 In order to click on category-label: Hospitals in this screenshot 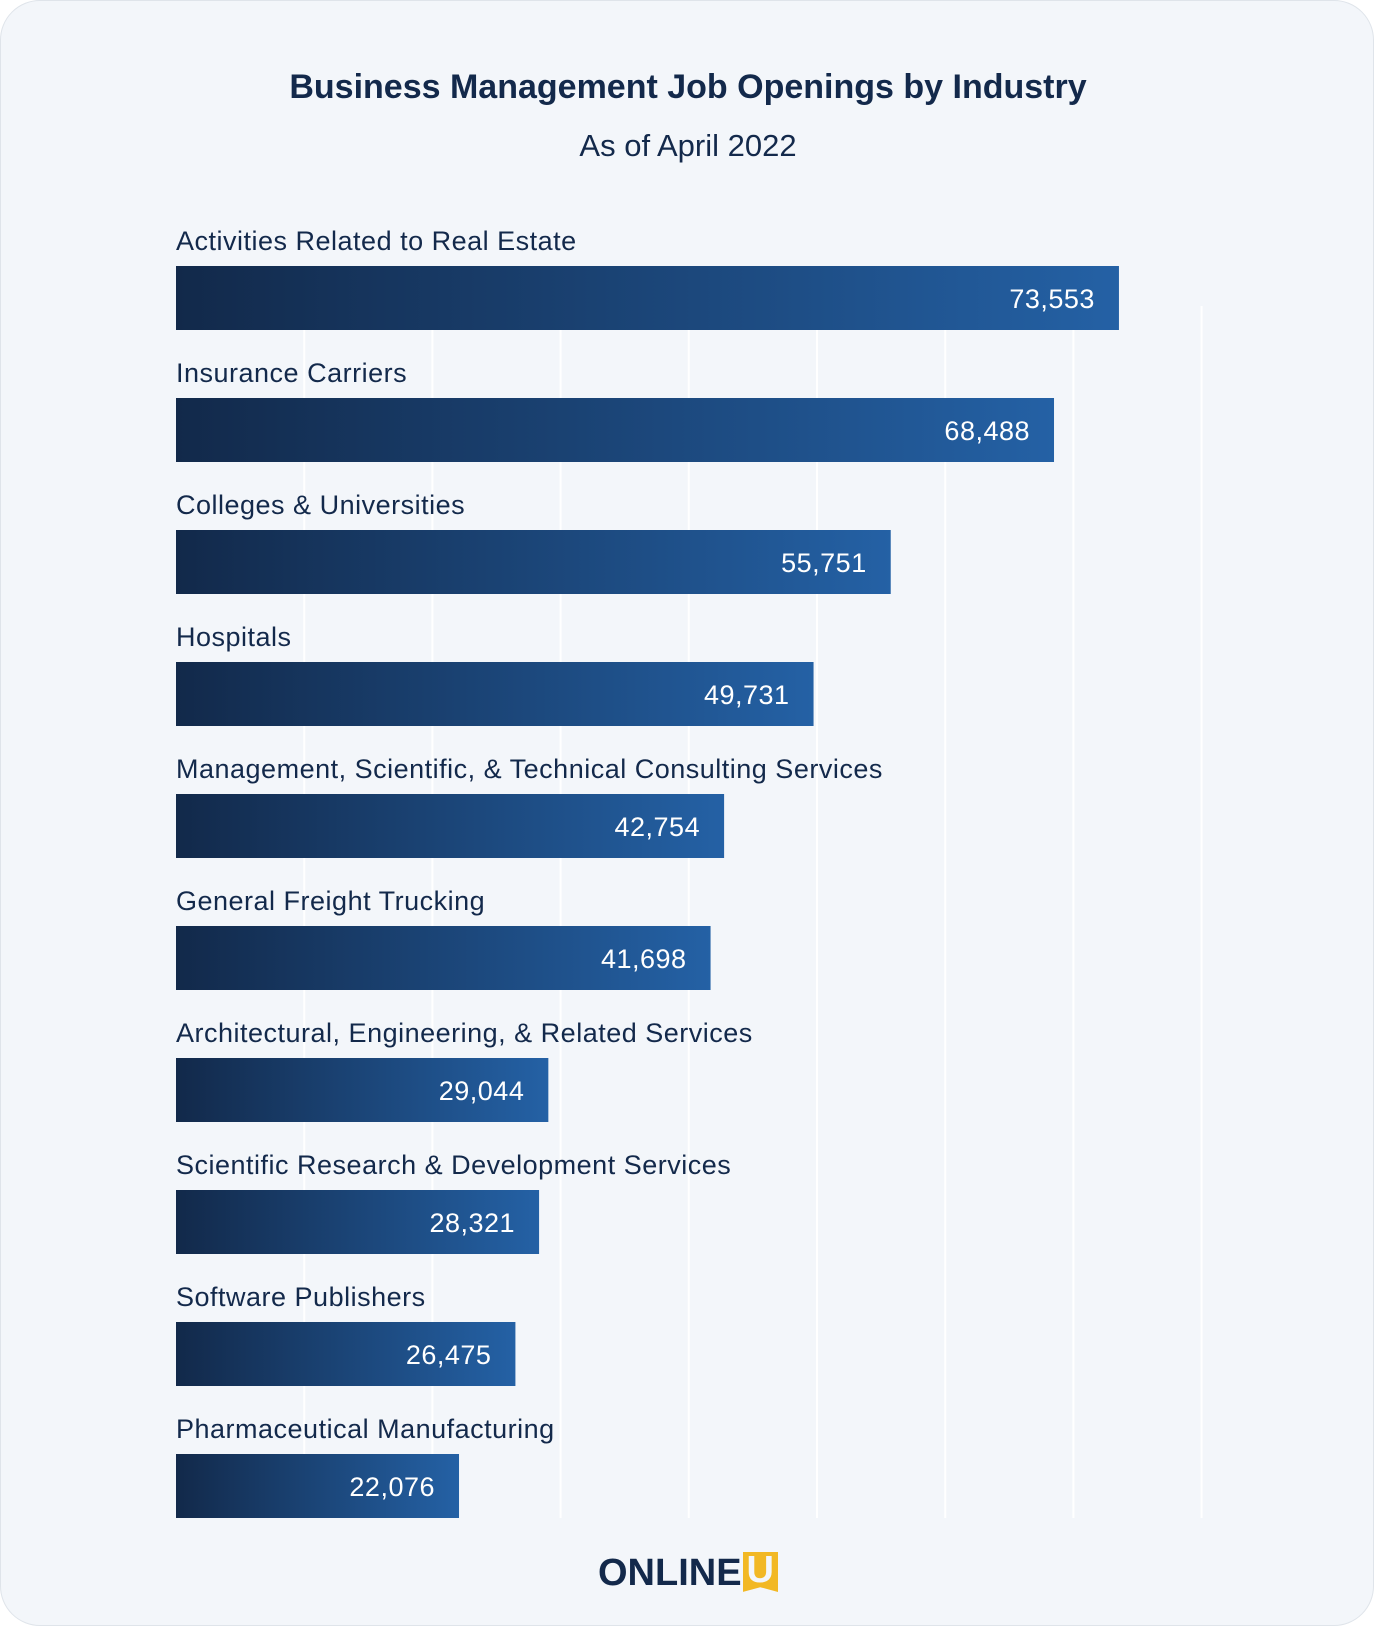, I will do `click(234, 637)`.